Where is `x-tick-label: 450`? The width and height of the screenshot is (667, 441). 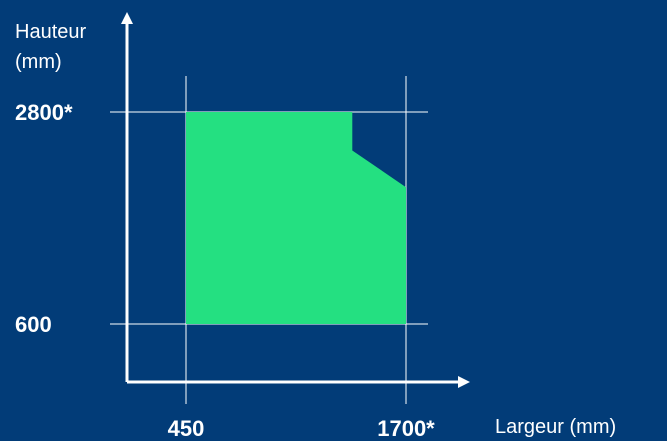 x-tick-label: 450 is located at coordinates (186, 428).